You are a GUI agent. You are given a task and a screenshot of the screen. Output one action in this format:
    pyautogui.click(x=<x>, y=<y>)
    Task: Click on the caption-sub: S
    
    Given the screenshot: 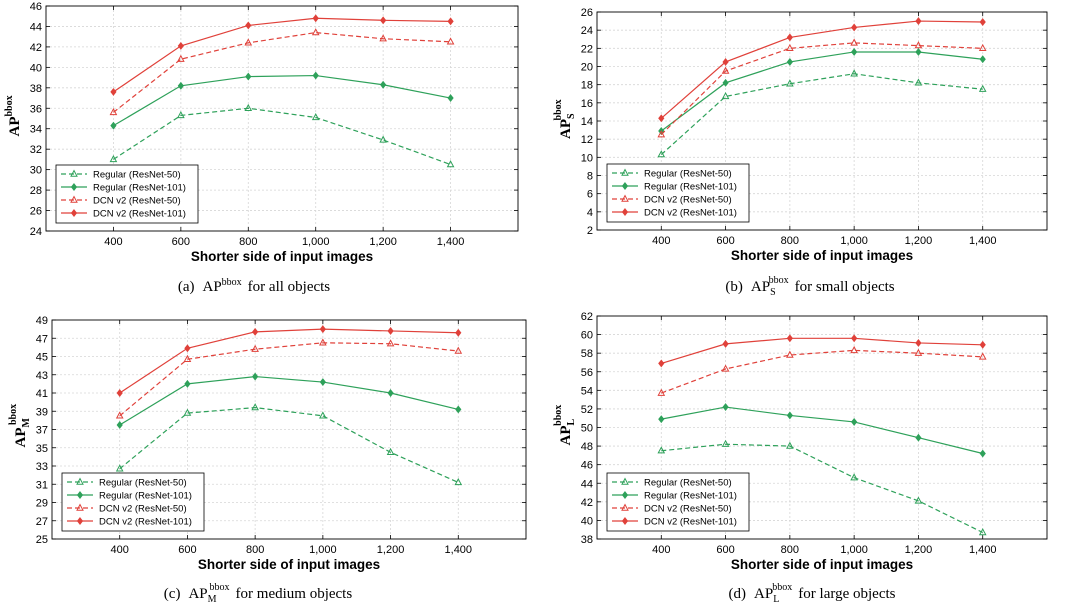 What is the action you would take?
    pyautogui.click(x=773, y=292)
    